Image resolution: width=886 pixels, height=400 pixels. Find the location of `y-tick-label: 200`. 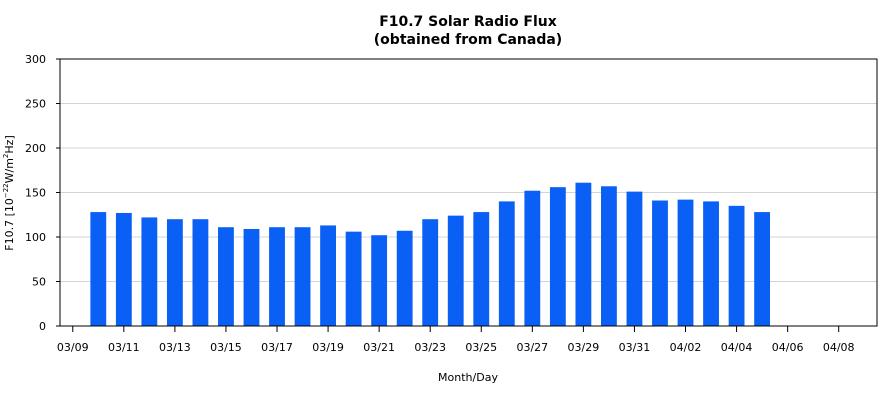

y-tick-label: 200 is located at coordinates (35, 148).